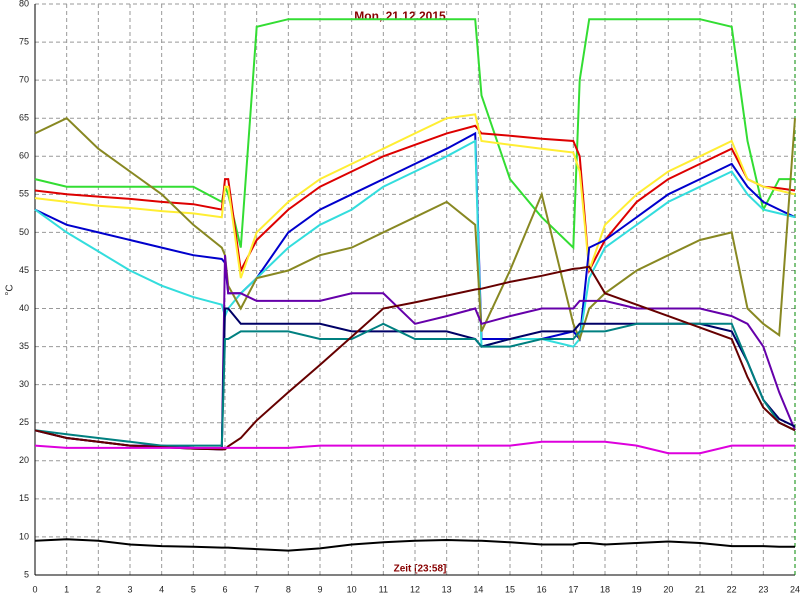  I want to click on y-tick-label: 70, so click(24, 80).